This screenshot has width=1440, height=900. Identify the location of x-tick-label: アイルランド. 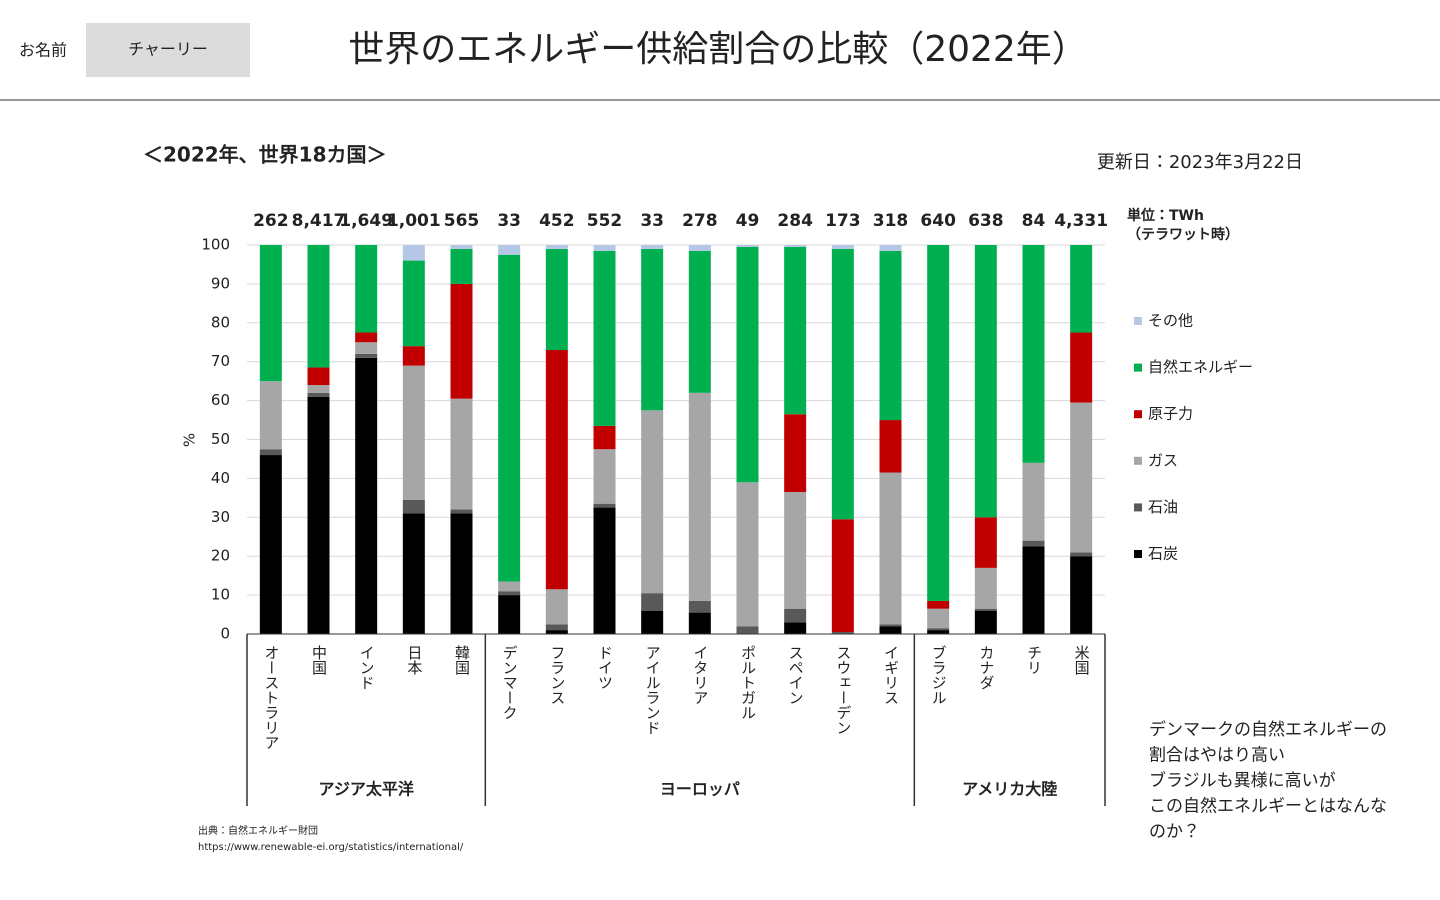
(653, 690).